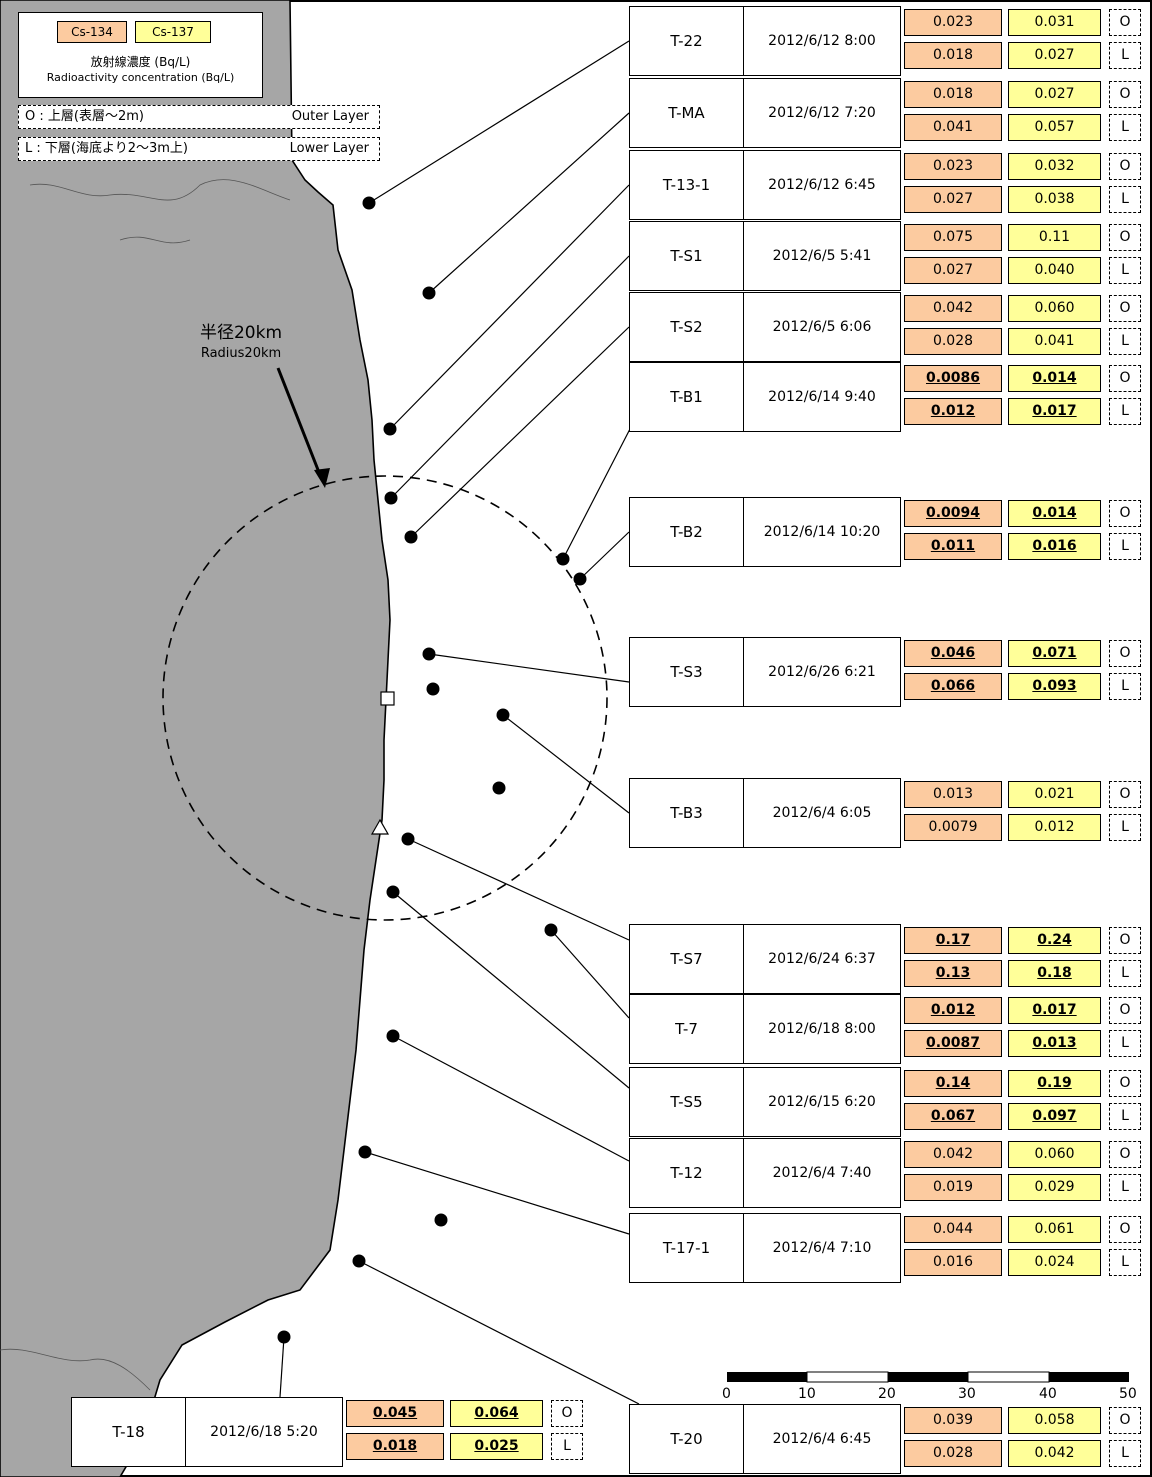 This screenshot has height=1477, width=1152. What do you see at coordinates (395, 1413) in the screenshot?
I see `outer-cs134-value: 0.045` at bounding box center [395, 1413].